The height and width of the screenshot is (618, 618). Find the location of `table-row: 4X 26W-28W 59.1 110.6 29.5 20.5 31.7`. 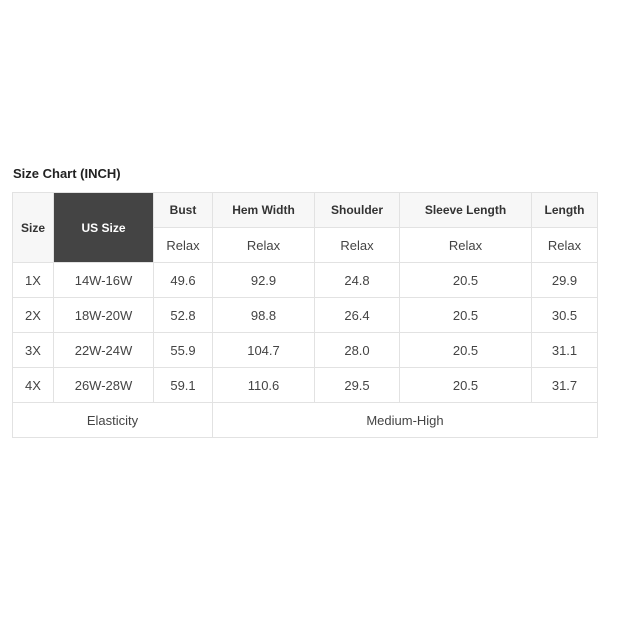

table-row: 4X 26W-28W 59.1 110.6 29.5 20.5 31.7 is located at coordinates (305, 385).